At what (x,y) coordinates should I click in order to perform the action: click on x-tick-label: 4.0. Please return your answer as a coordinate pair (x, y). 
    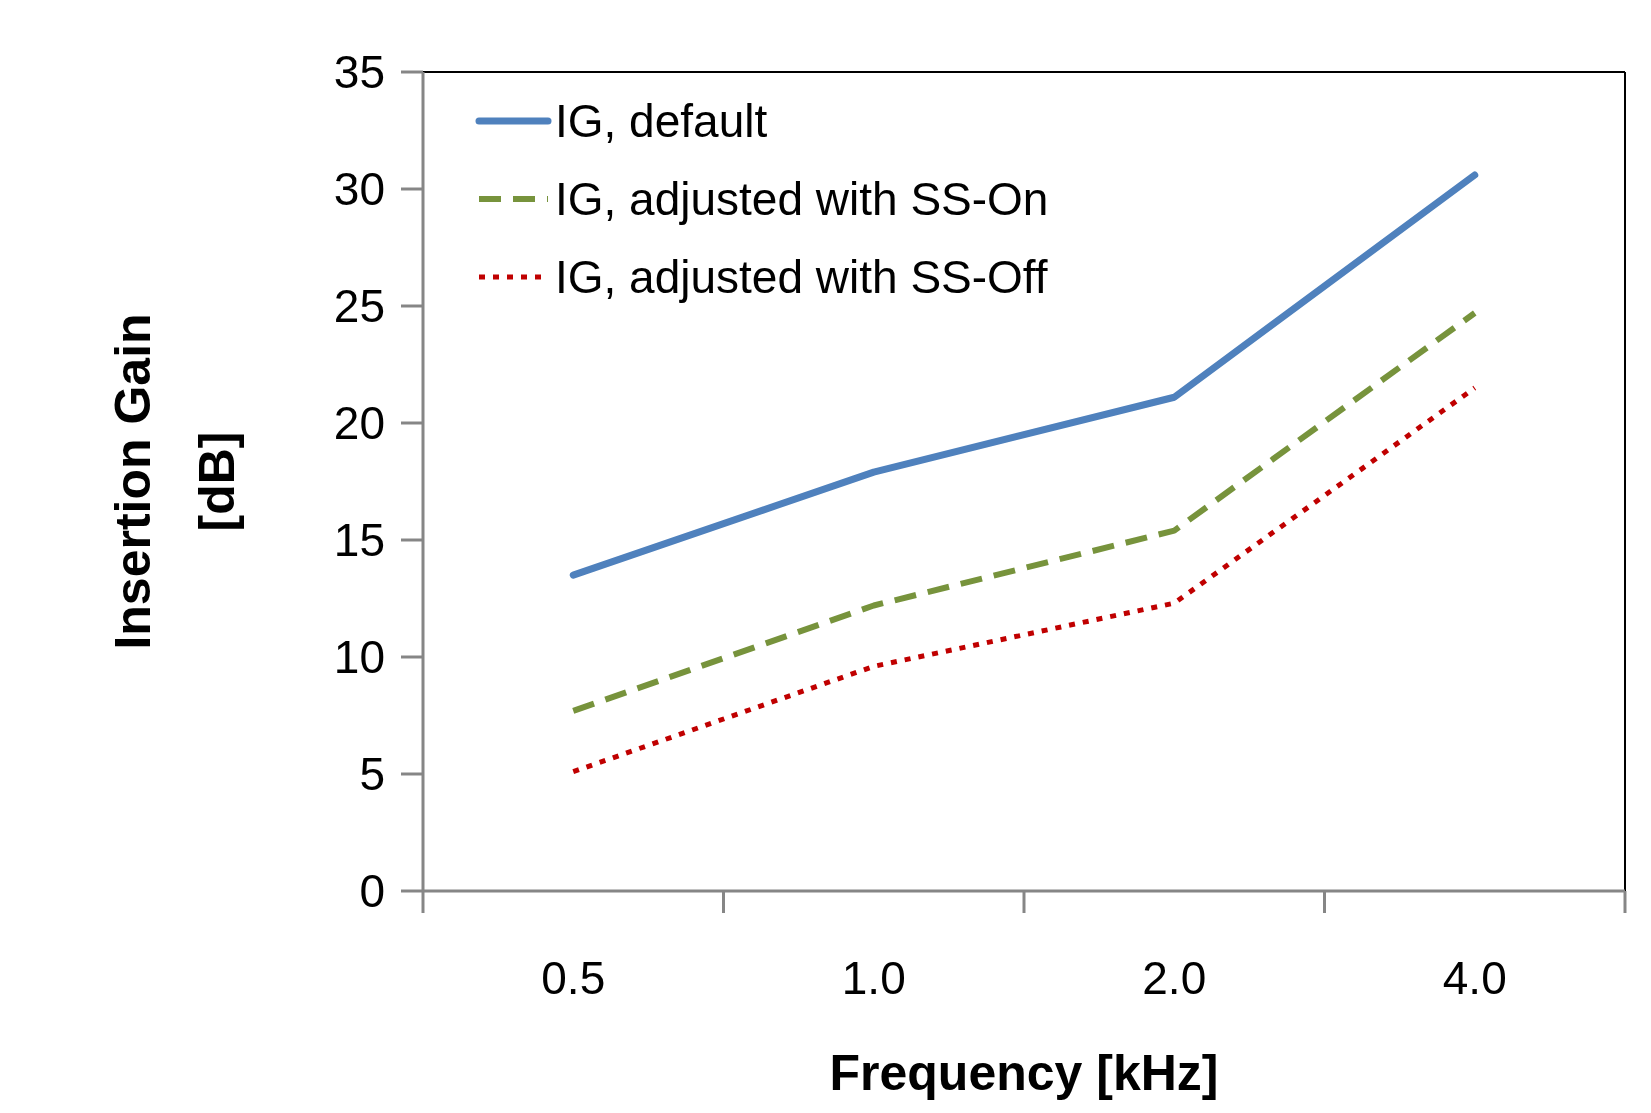
    Looking at the image, I should click on (1474, 978).